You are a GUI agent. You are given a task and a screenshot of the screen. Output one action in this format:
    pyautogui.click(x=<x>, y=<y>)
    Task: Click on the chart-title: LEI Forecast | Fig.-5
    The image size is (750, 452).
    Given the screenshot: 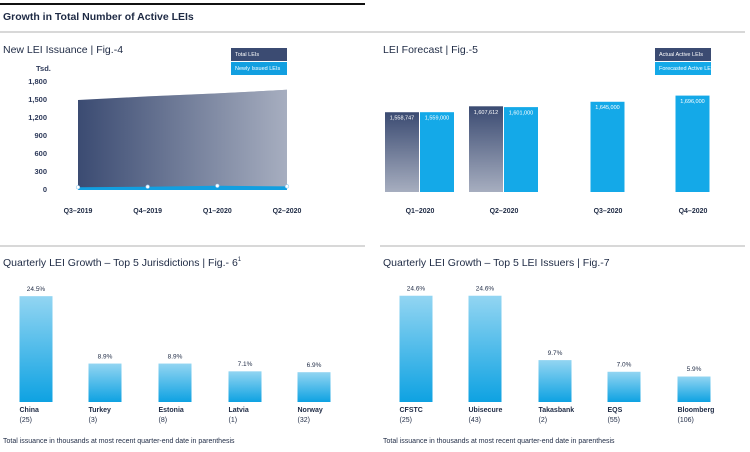 What is the action you would take?
    pyautogui.click(x=430, y=50)
    